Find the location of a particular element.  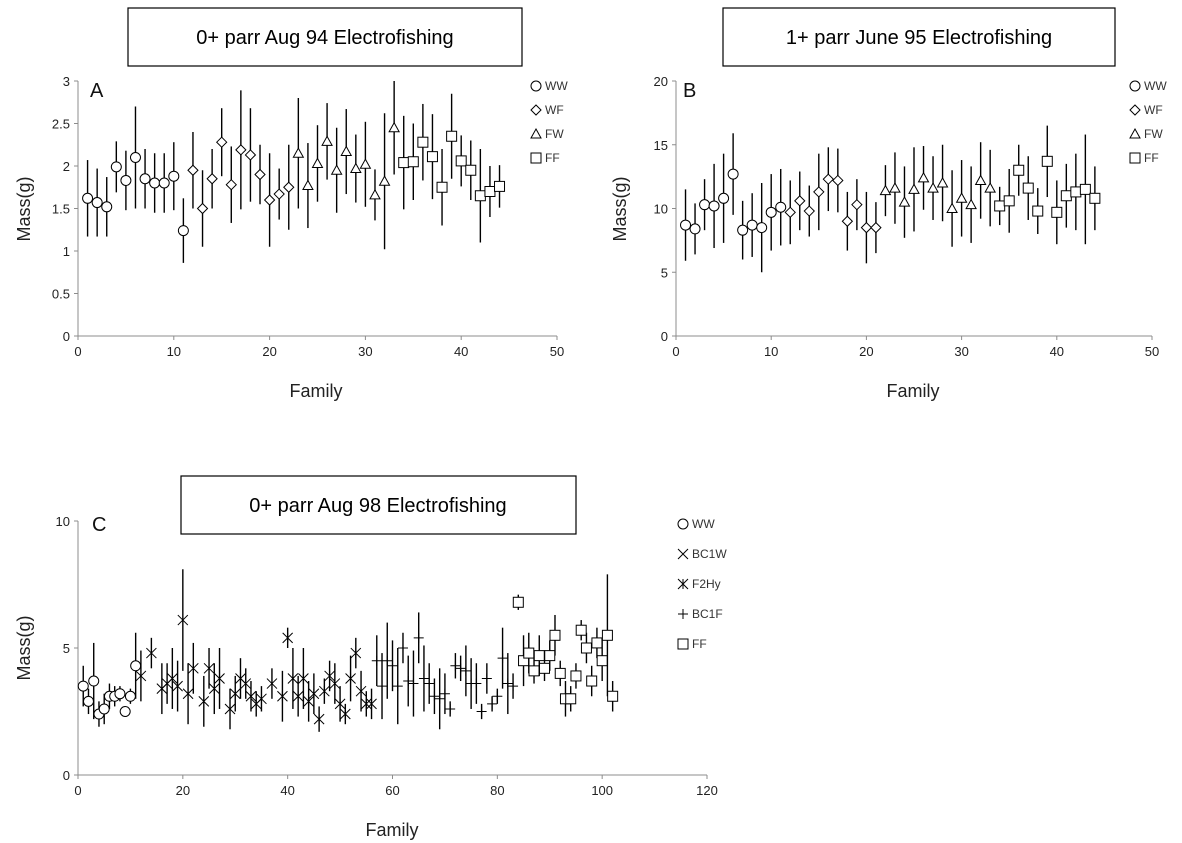

x-tick-label: 80 is located at coordinates (497, 790).